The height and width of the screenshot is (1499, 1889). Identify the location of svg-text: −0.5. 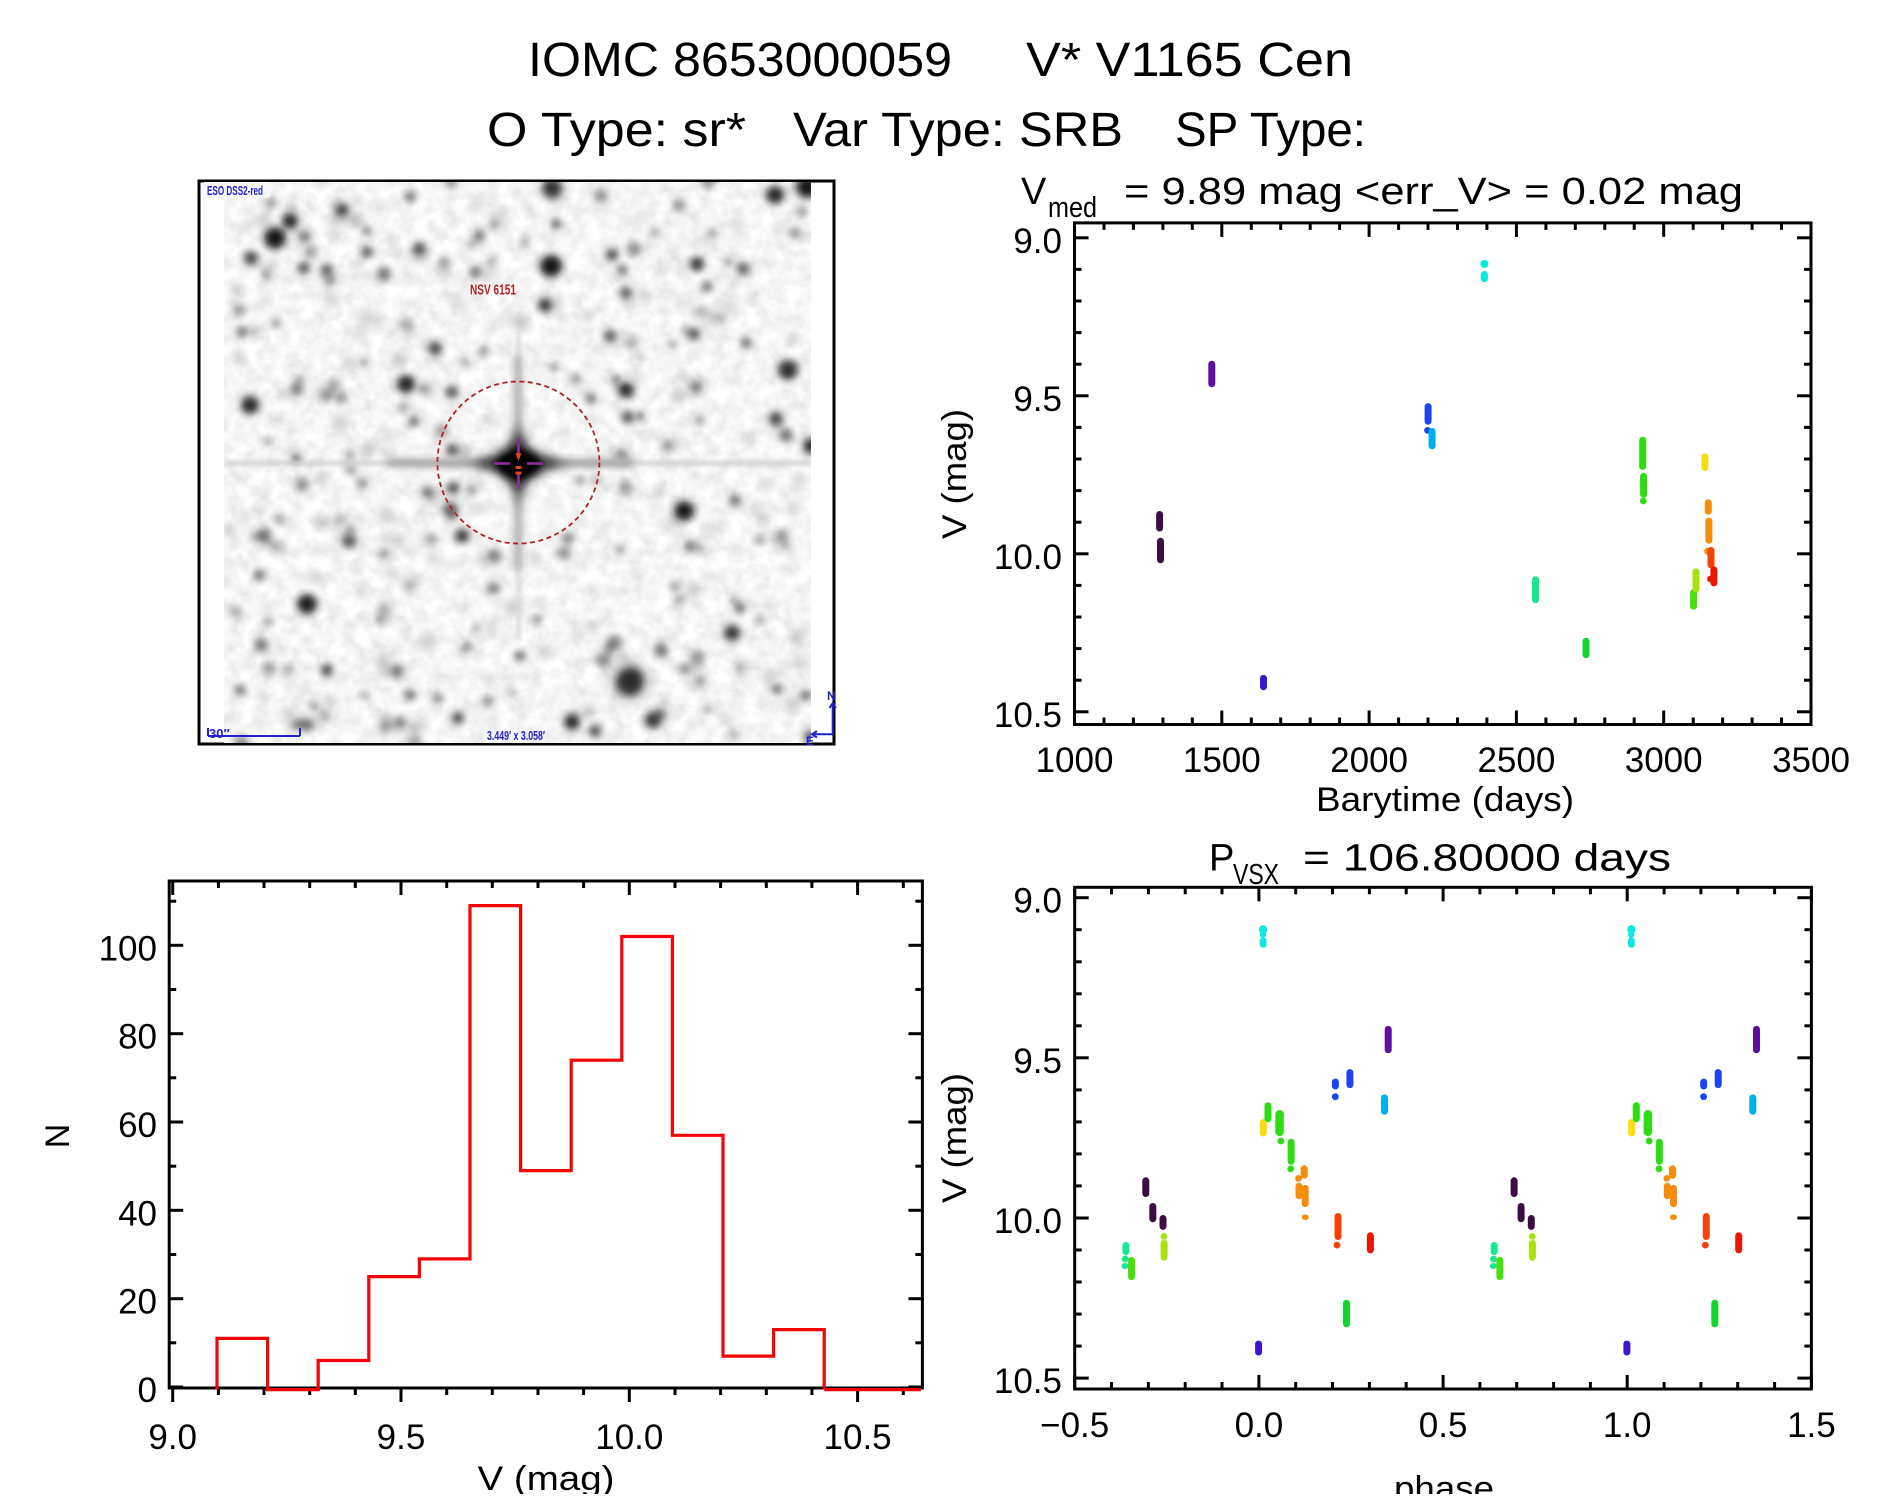
(1074, 1425).